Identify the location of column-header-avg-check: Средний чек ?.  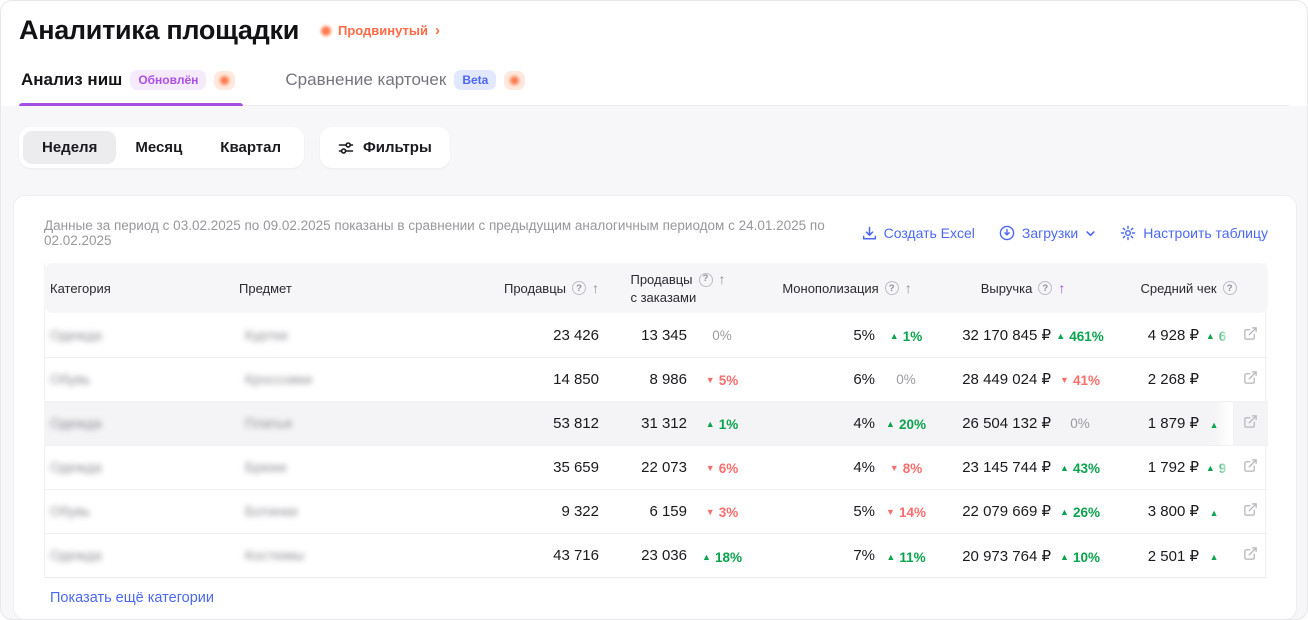
(1189, 288).